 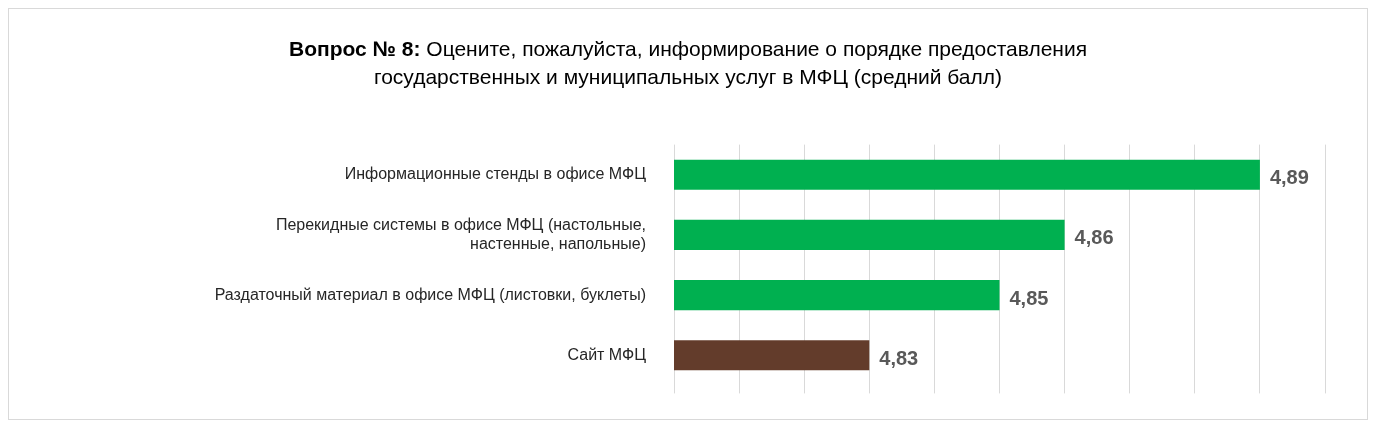 What do you see at coordinates (1029, 297) in the screenshot?
I see `data-label: 4,85` at bounding box center [1029, 297].